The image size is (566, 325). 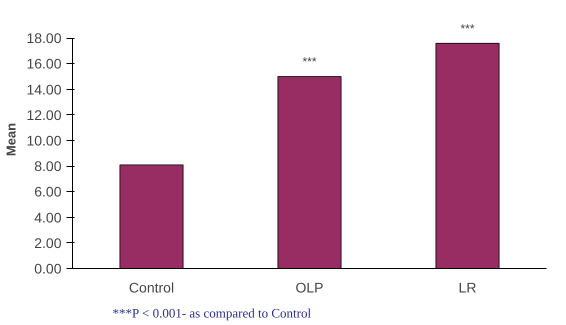 What do you see at coordinates (309, 288) in the screenshot?
I see `x-tick-label: OLP` at bounding box center [309, 288].